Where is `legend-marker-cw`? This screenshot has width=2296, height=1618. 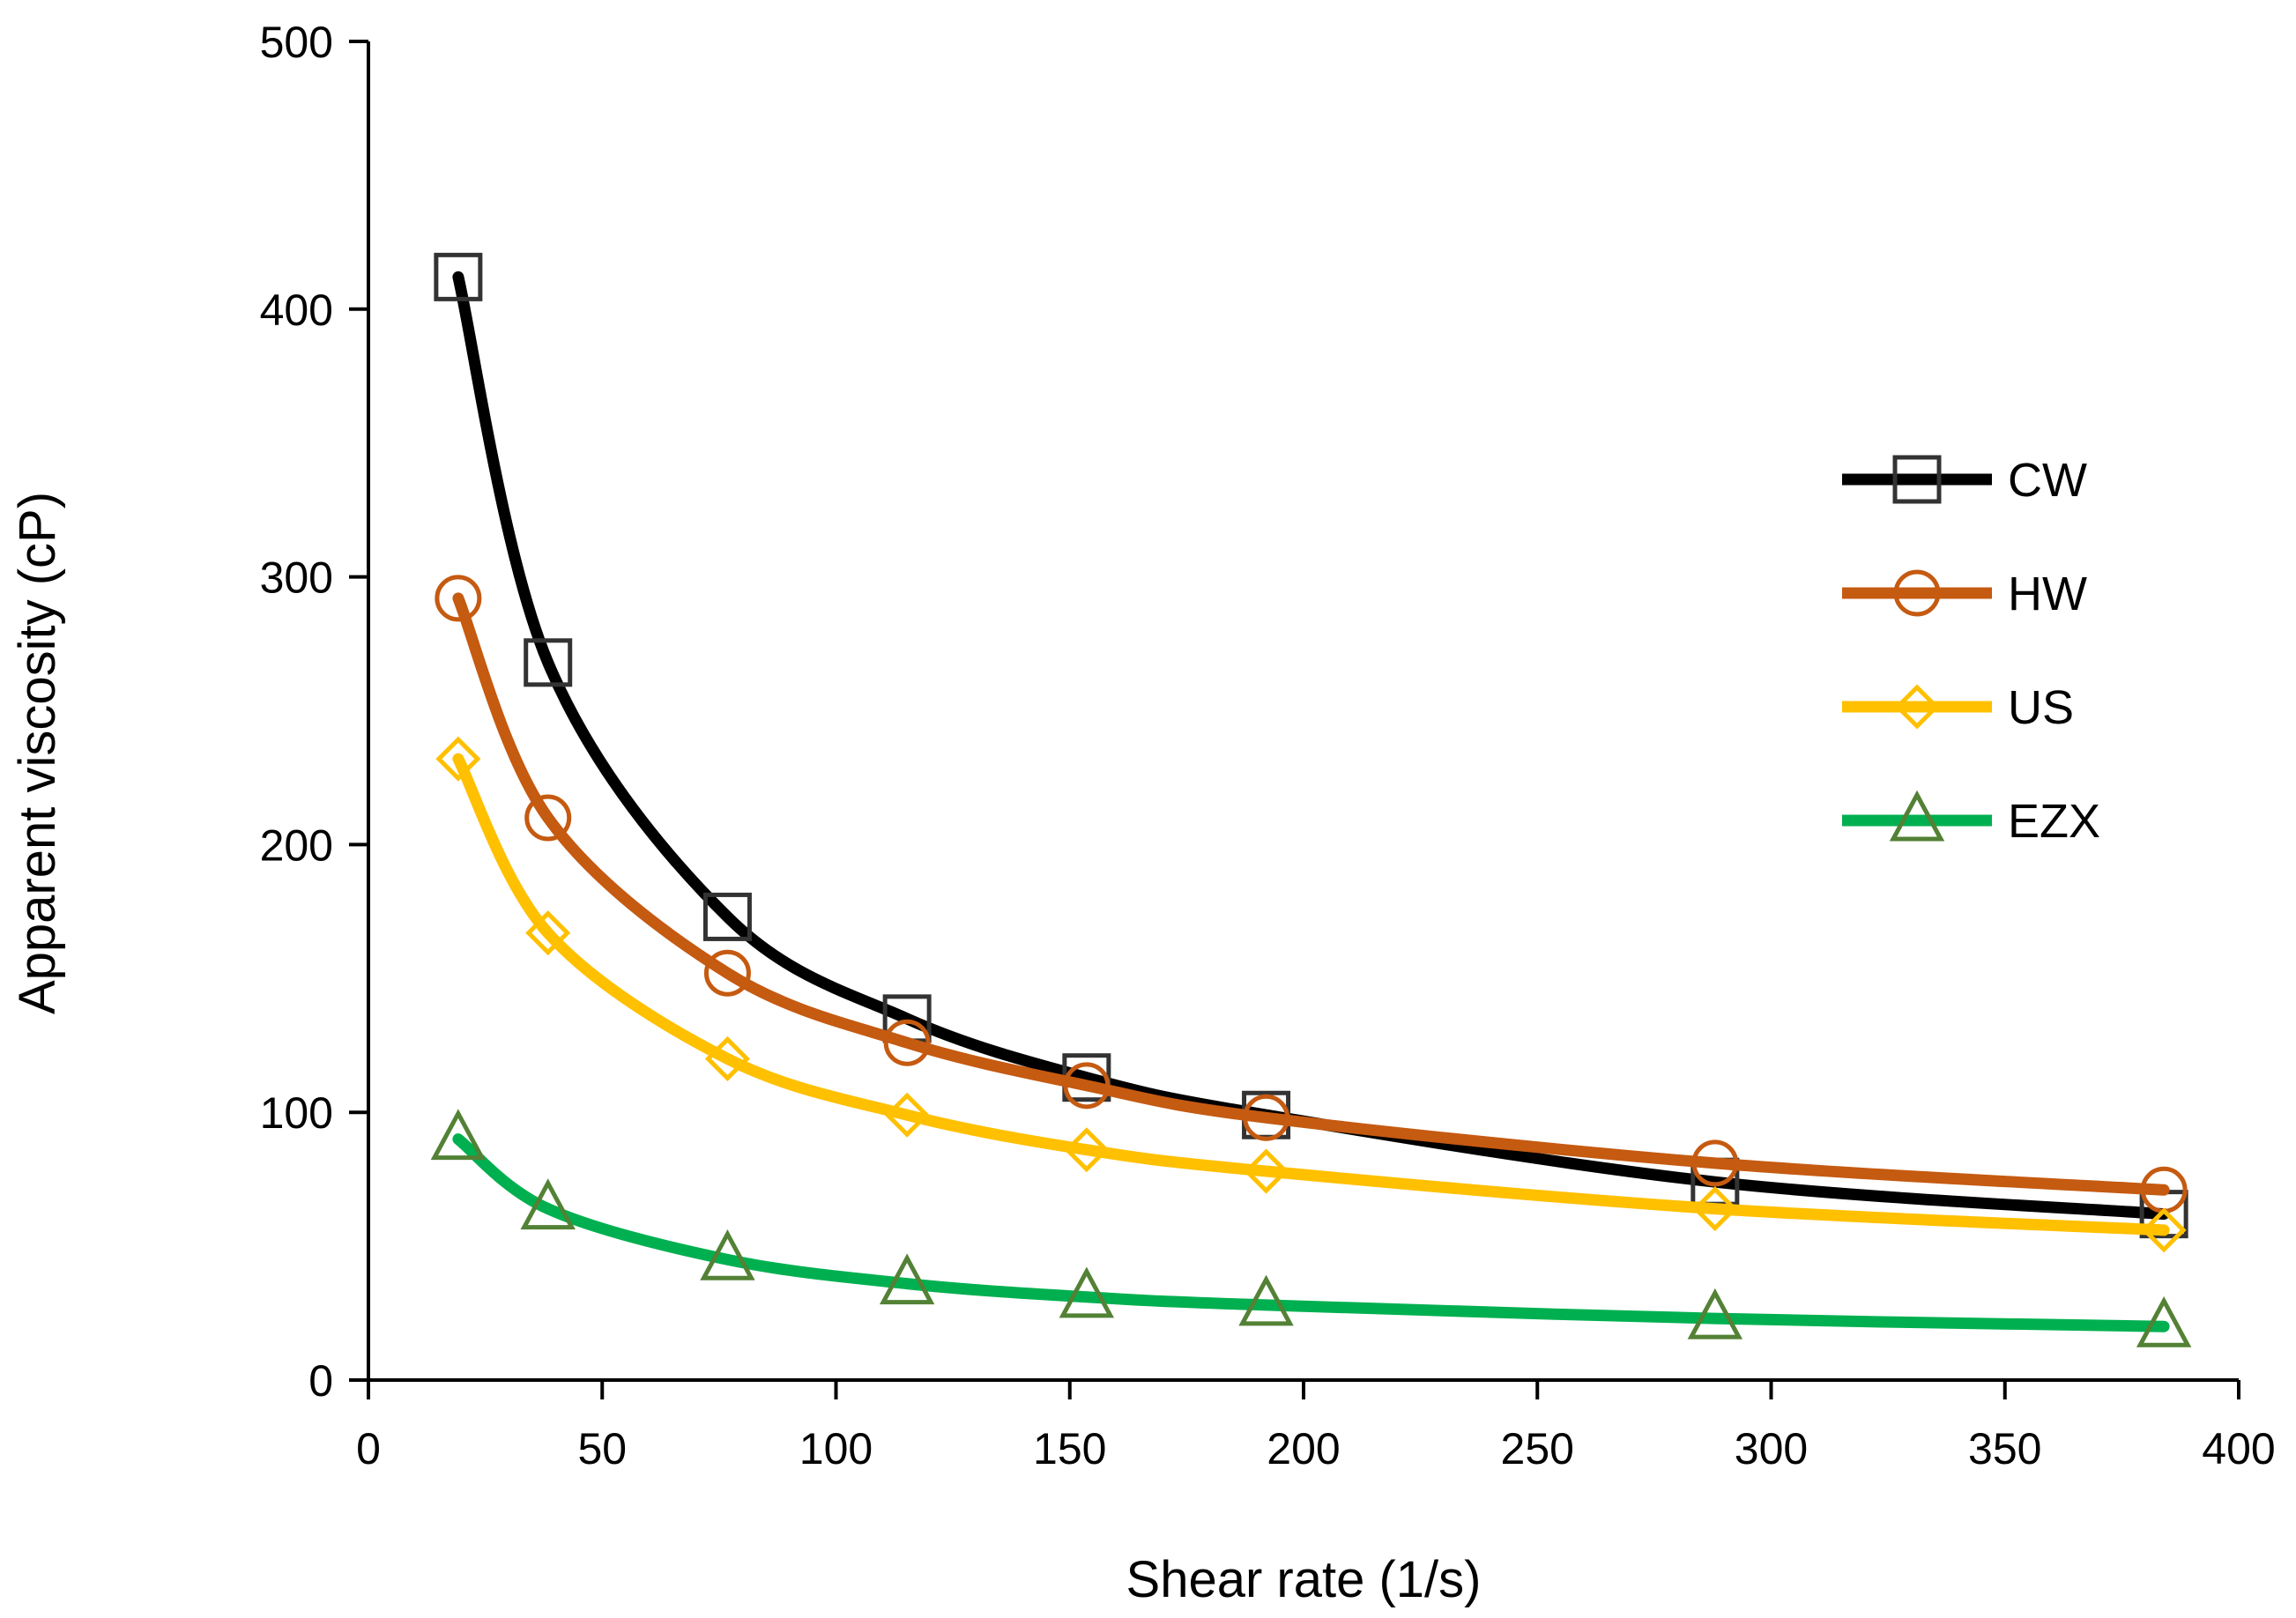
legend-marker-cw is located at coordinates (1917, 479).